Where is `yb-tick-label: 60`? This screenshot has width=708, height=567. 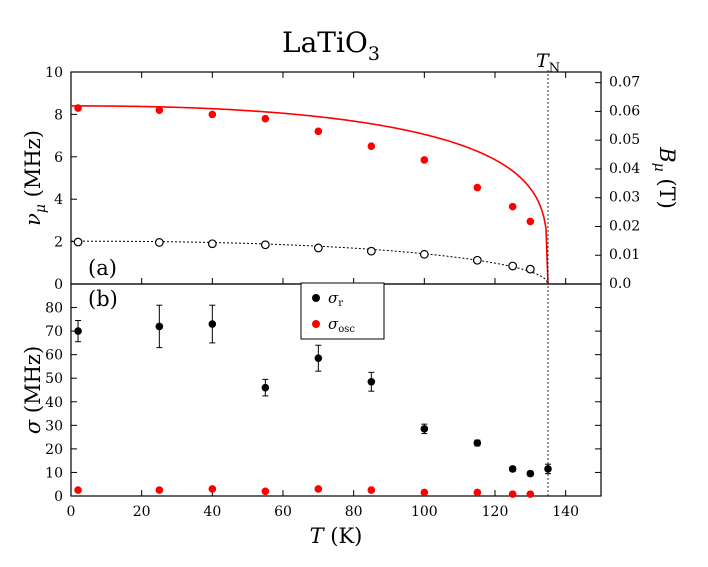 yb-tick-label: 60 is located at coordinates (54, 356).